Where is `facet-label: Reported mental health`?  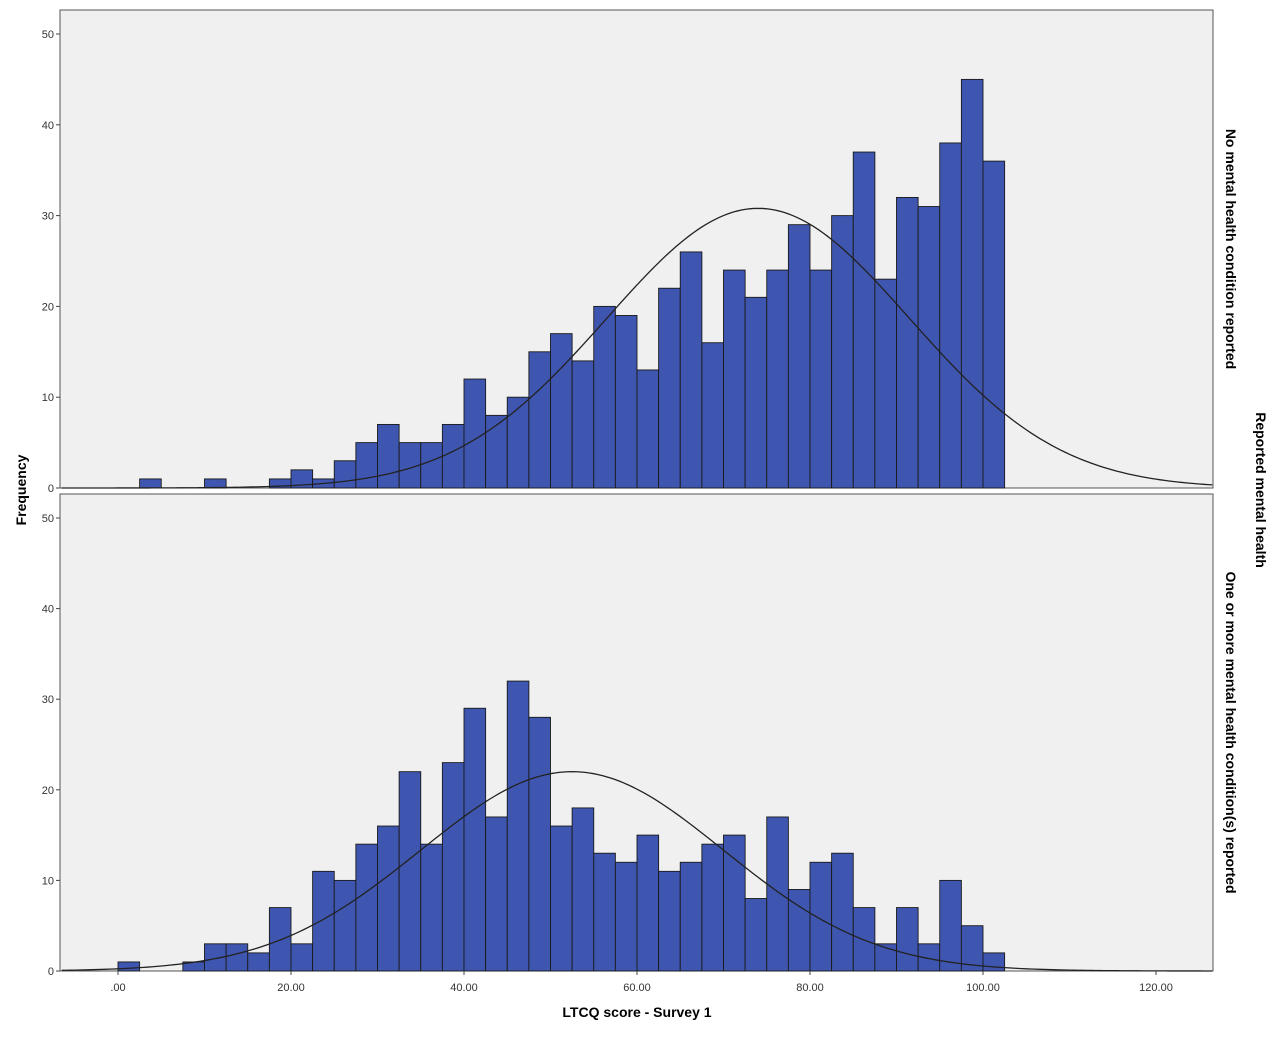
facet-label: Reported mental health is located at coordinates (1261, 490).